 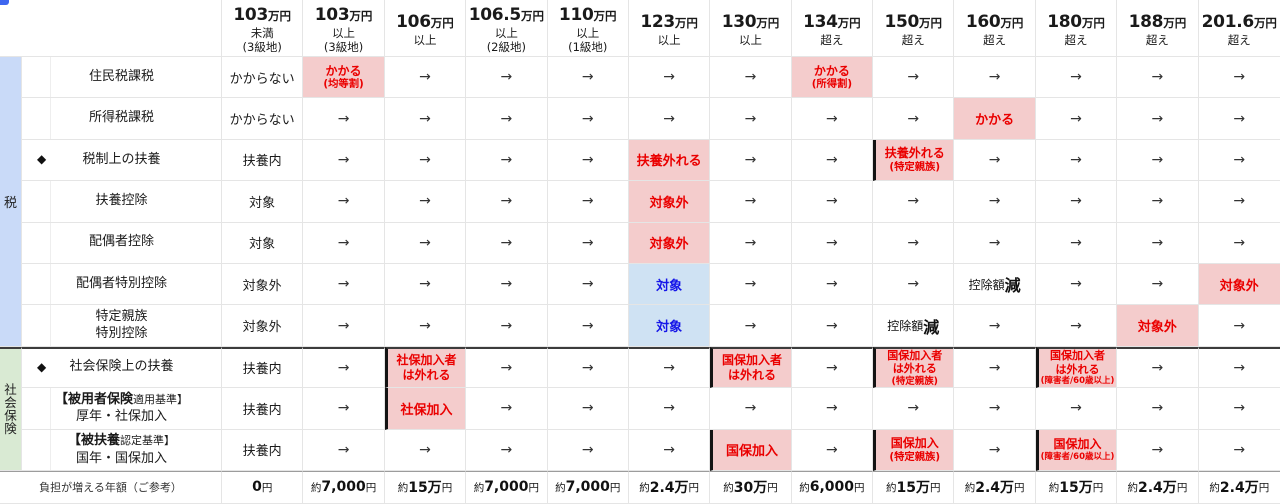 I want to click on status-text-line: は外れる, so click(x=426, y=374).